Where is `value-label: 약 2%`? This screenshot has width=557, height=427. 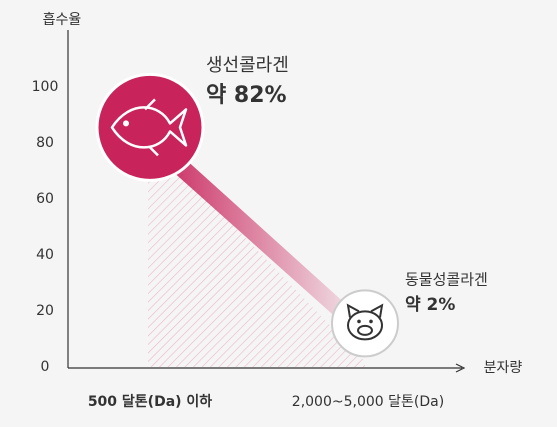 value-label: 약 2% is located at coordinates (430, 304).